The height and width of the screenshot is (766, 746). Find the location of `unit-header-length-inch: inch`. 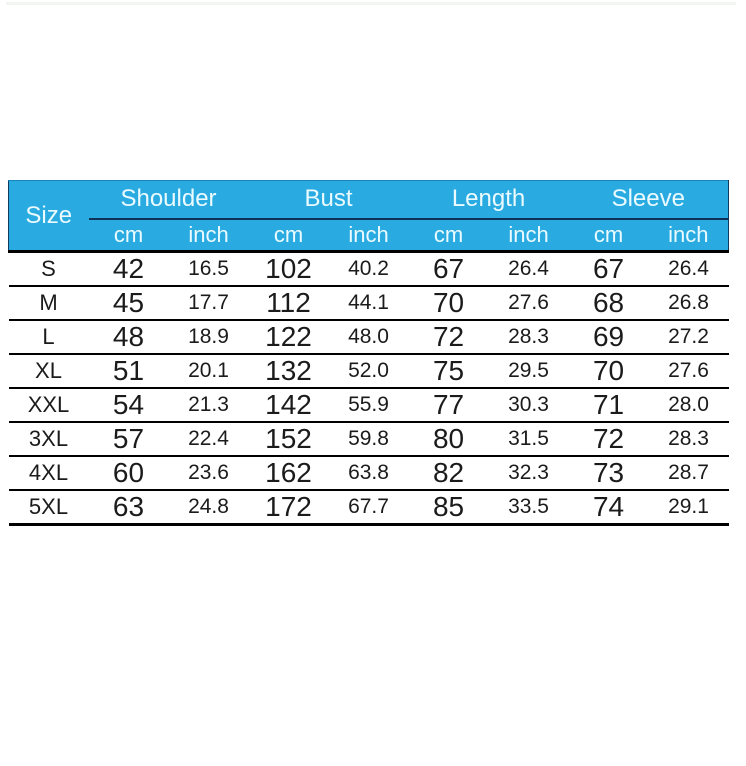

unit-header-length-inch: inch is located at coordinates (528, 235).